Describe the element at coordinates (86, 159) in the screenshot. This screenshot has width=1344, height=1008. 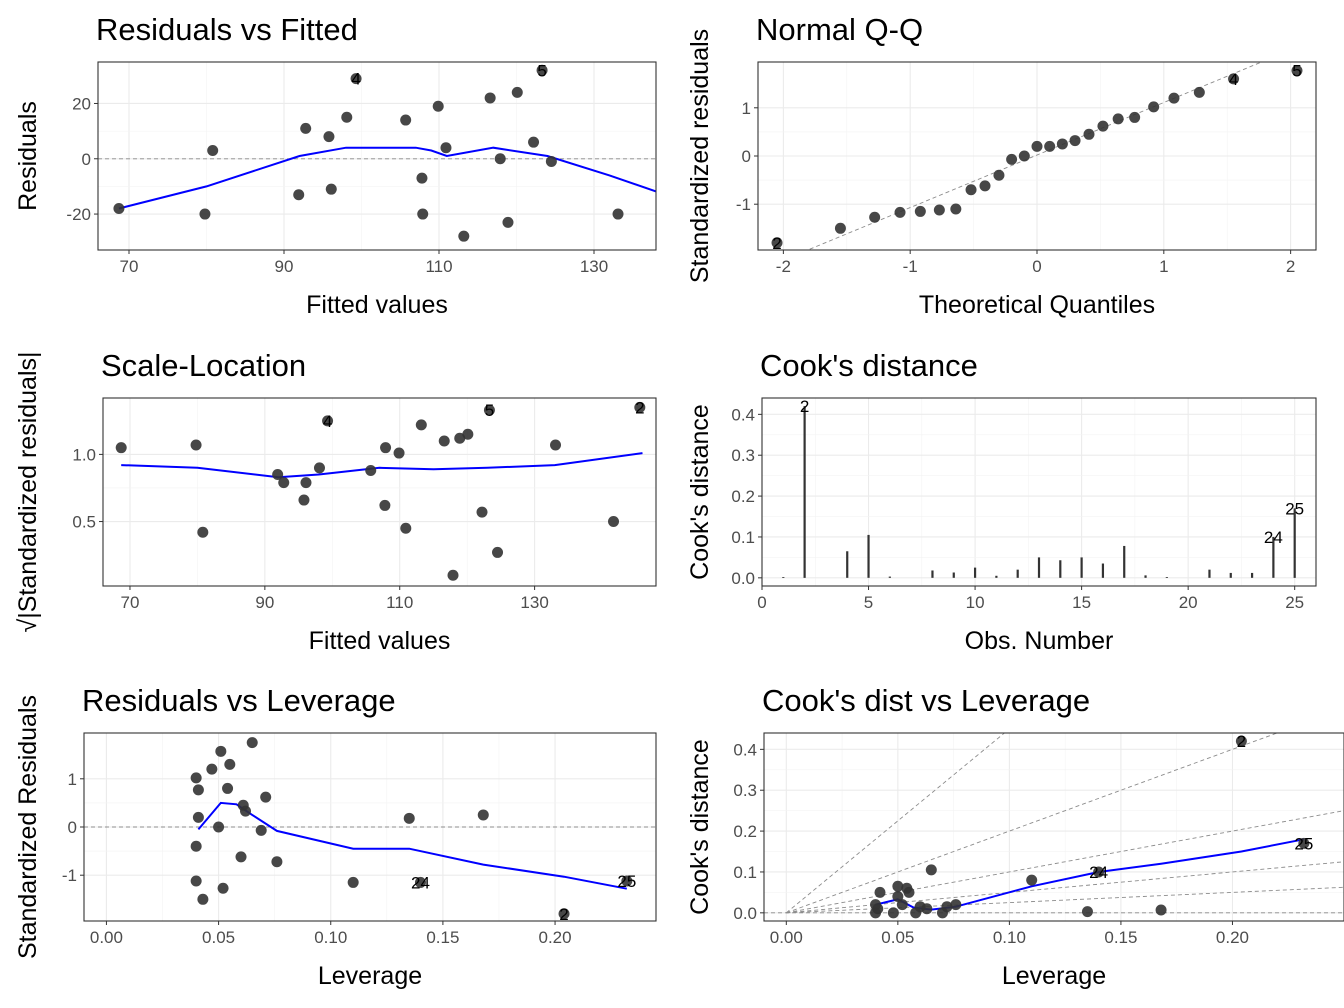
I see `y-tick-label: 0` at that location.